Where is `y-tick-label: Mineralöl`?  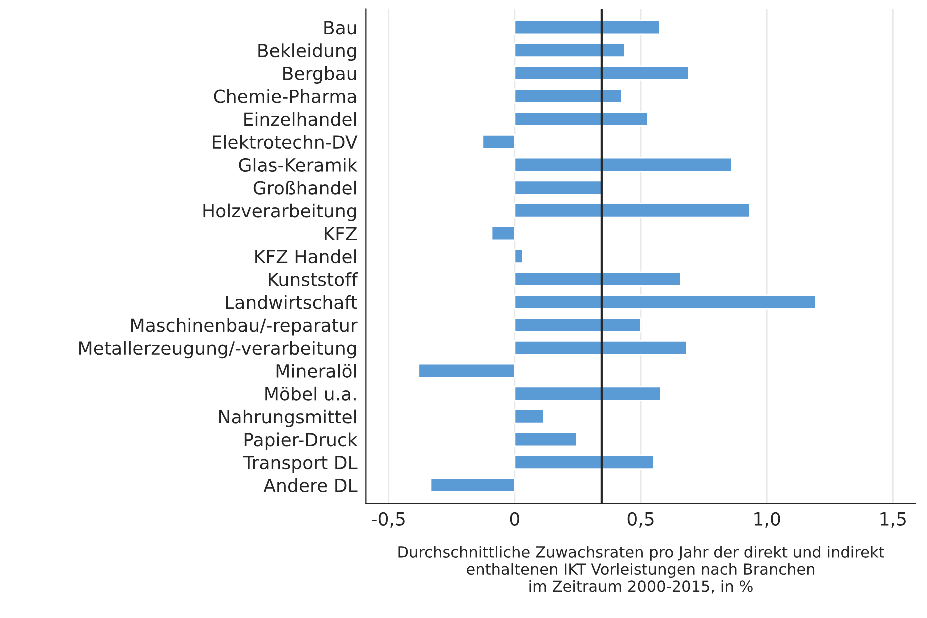 y-tick-label: Mineralöl is located at coordinates (316, 371).